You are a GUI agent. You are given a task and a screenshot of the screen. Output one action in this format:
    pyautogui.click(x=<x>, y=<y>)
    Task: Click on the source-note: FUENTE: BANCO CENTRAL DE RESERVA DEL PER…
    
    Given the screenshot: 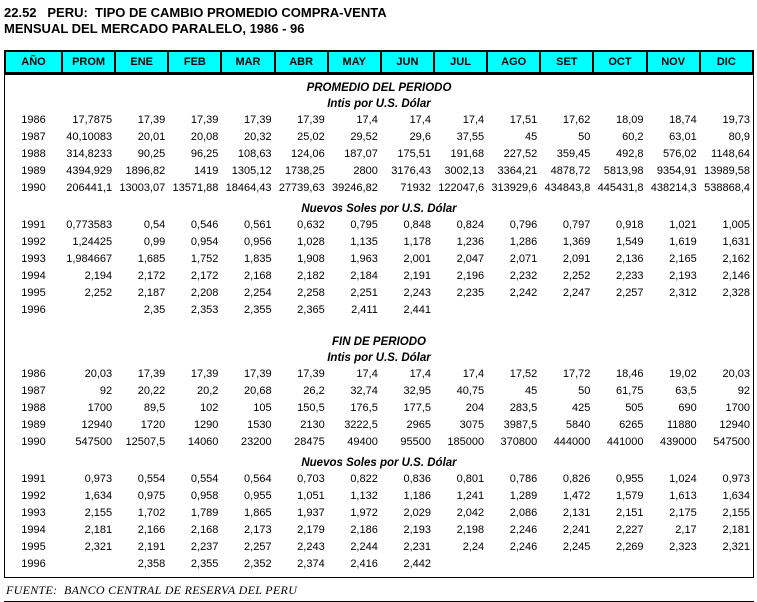 What is the action you would take?
    pyautogui.click(x=152, y=590)
    